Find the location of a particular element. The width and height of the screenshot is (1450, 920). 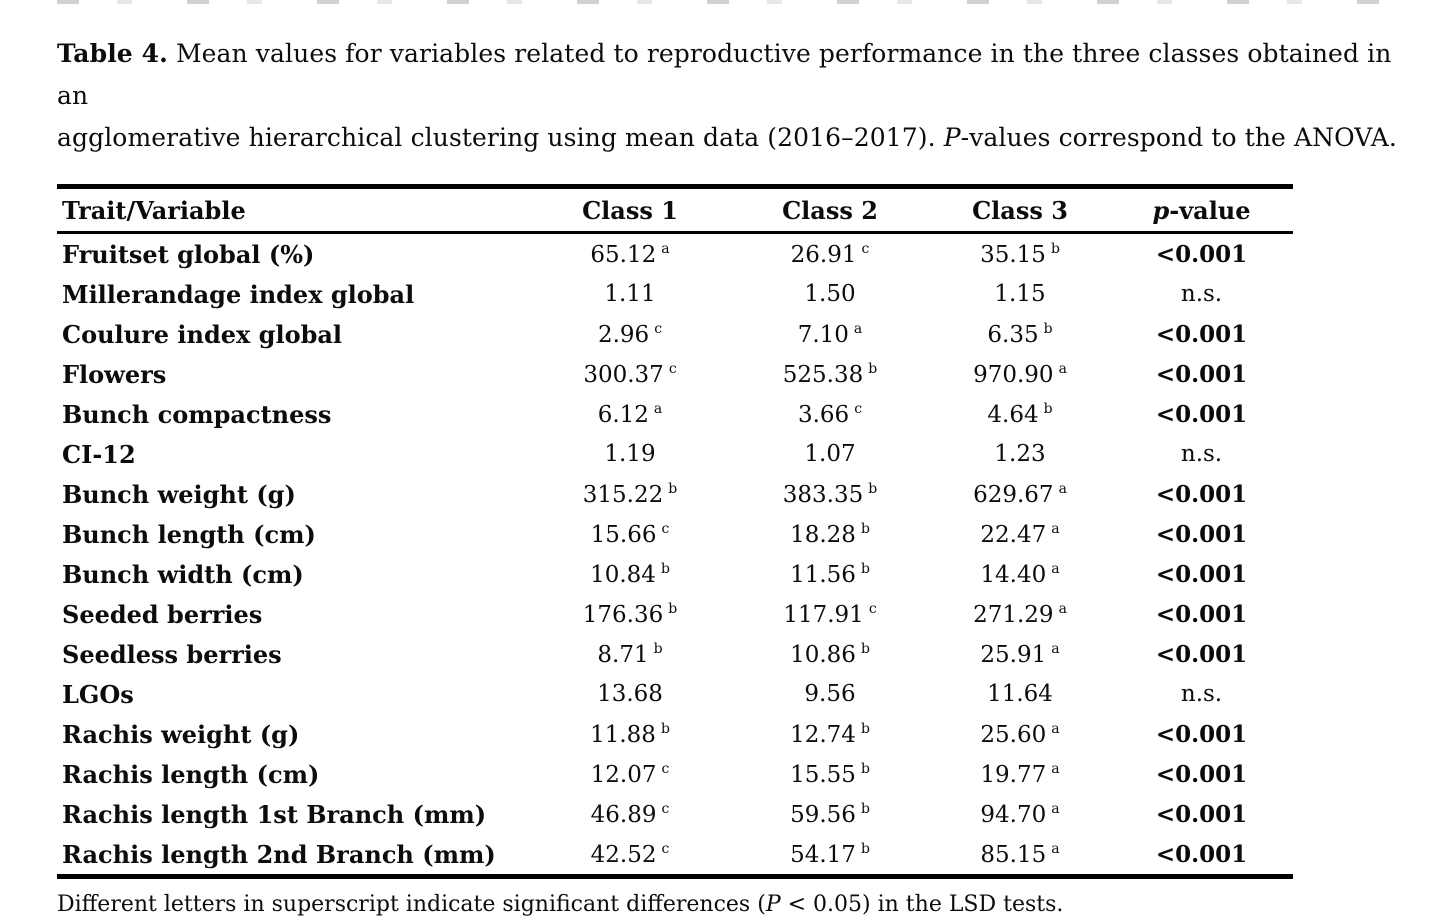

value-cell: 11.88 b is located at coordinates (630, 734).